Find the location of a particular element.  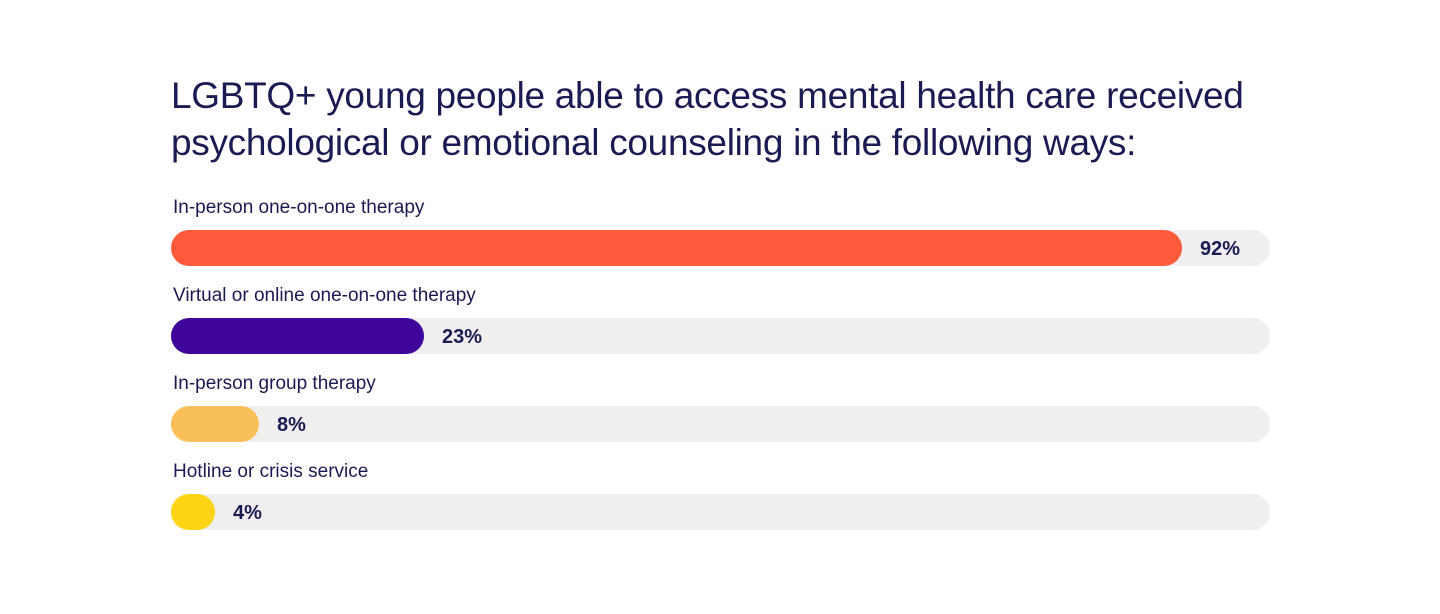

bar-track: 92% is located at coordinates (720, 248).